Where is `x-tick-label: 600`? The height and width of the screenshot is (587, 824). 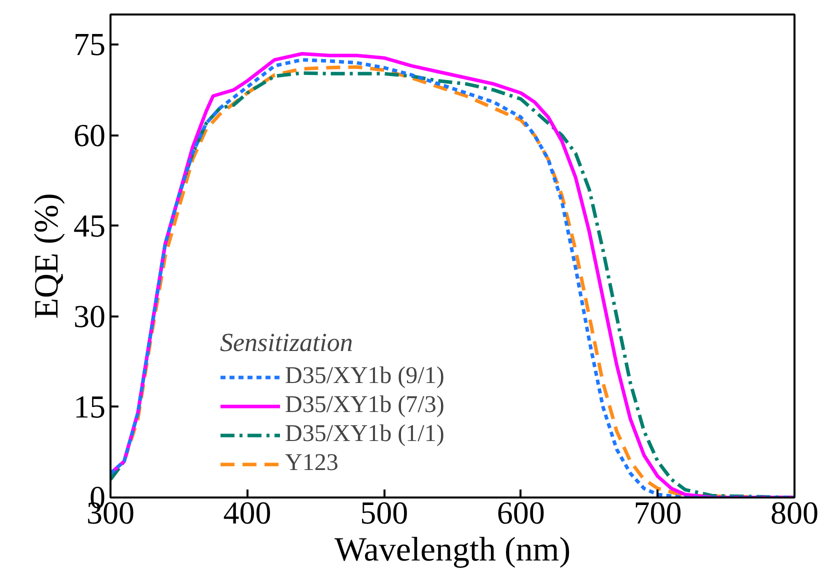 x-tick-label: 600 is located at coordinates (520, 512).